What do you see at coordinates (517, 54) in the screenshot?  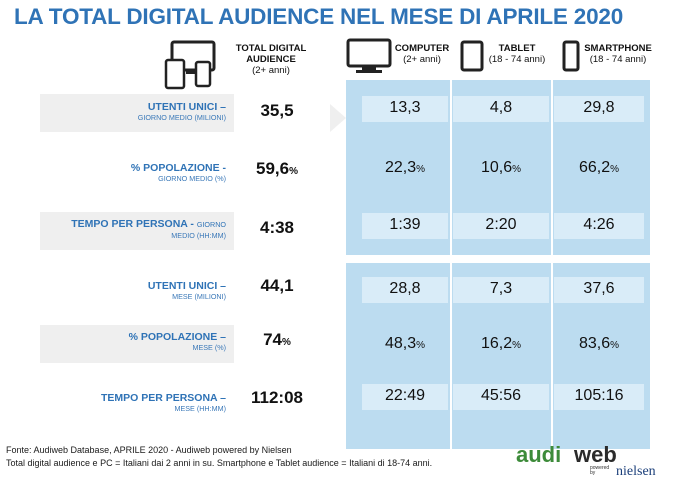 I see `header-tablet: TABLET (18 - 74 anni)` at bounding box center [517, 54].